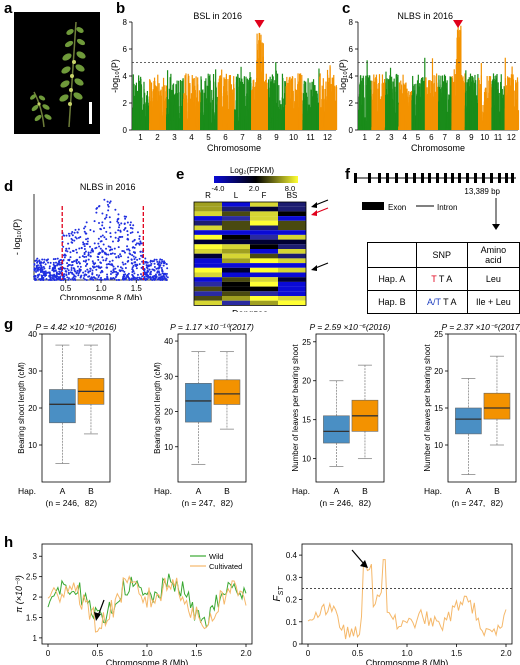 The image size is (520, 665). What do you see at coordinates (125, 76) in the screenshot?
I see `y-tick-label: 4` at bounding box center [125, 76].